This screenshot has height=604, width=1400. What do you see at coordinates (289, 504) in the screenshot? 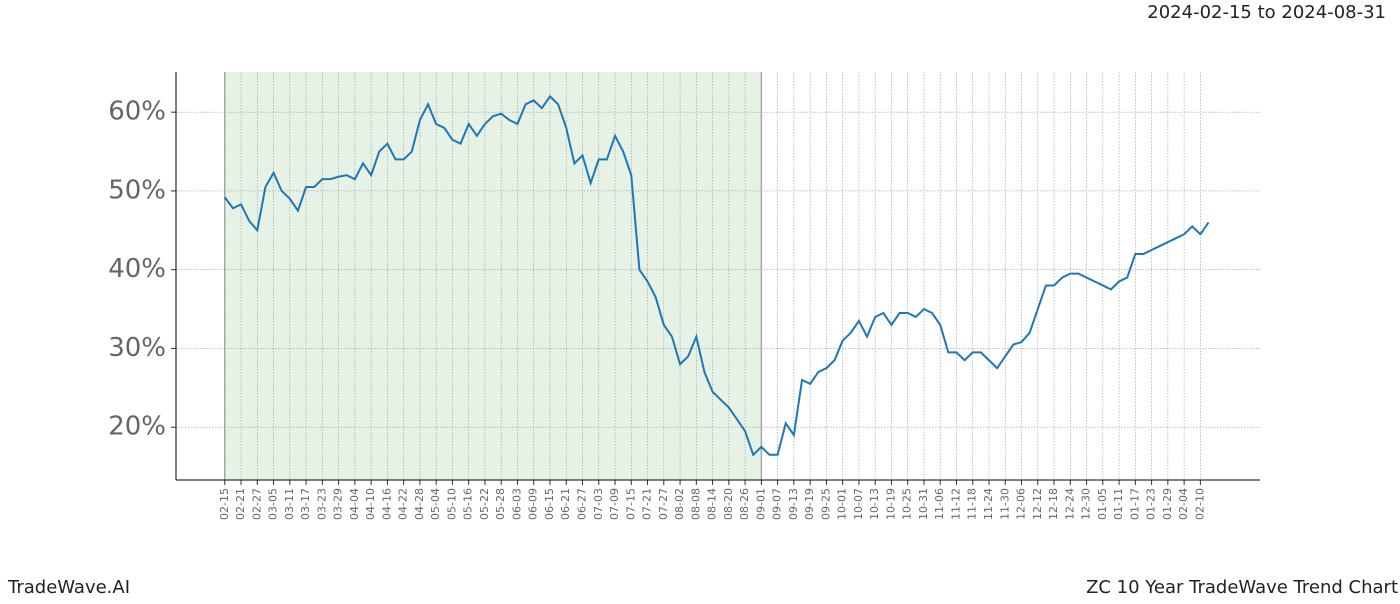
I see `x-tick-label: 03-11` at bounding box center [289, 504].